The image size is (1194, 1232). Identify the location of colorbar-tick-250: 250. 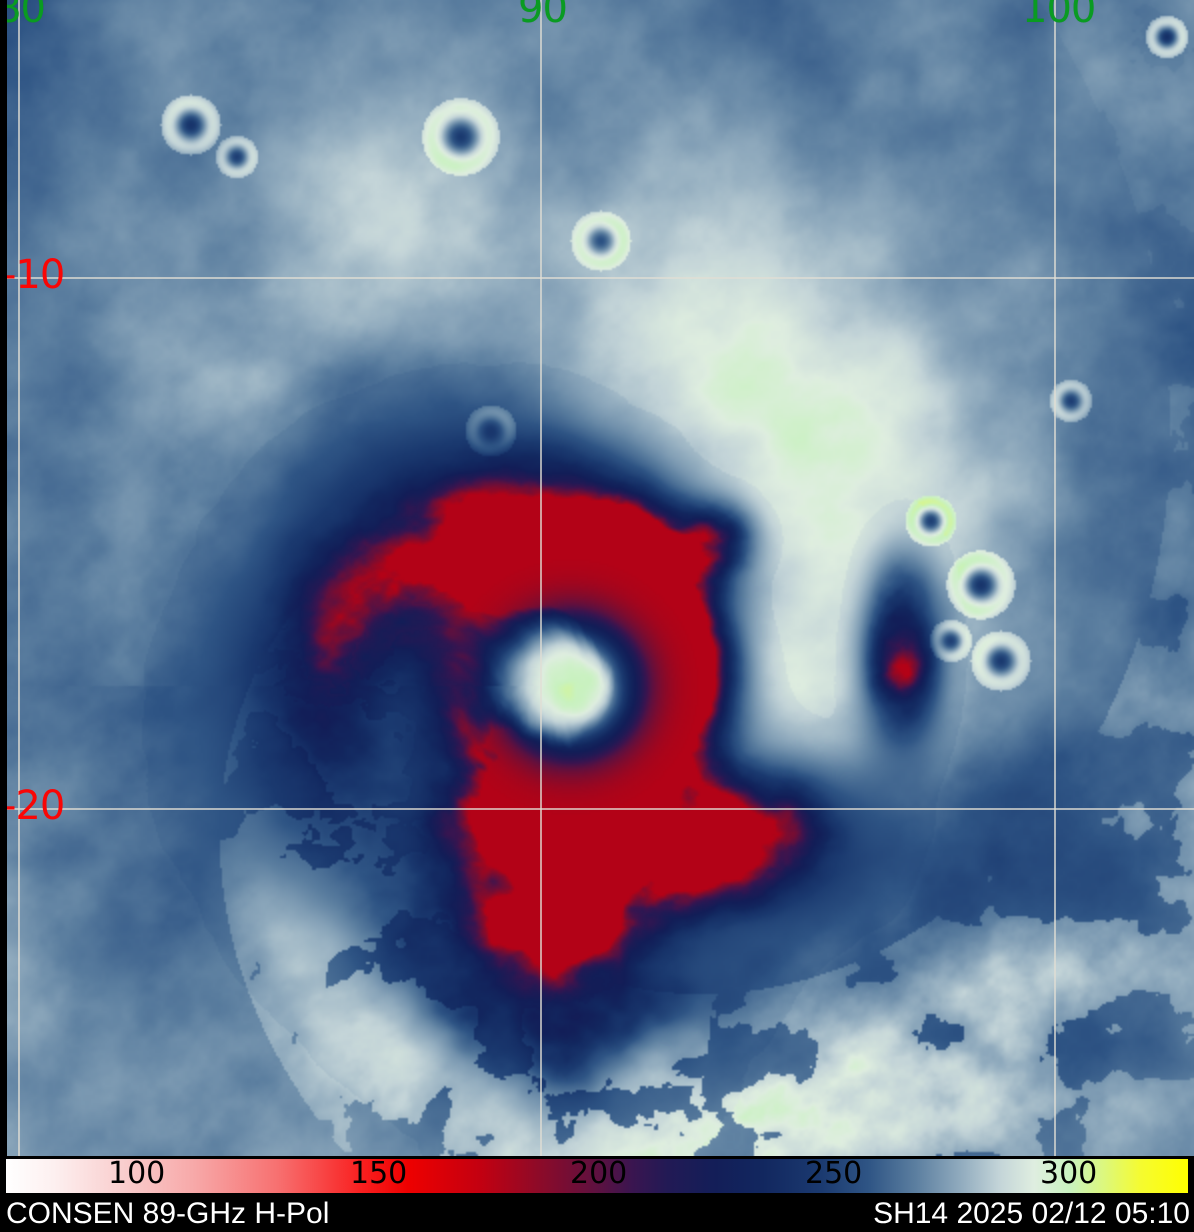
(834, 1173).